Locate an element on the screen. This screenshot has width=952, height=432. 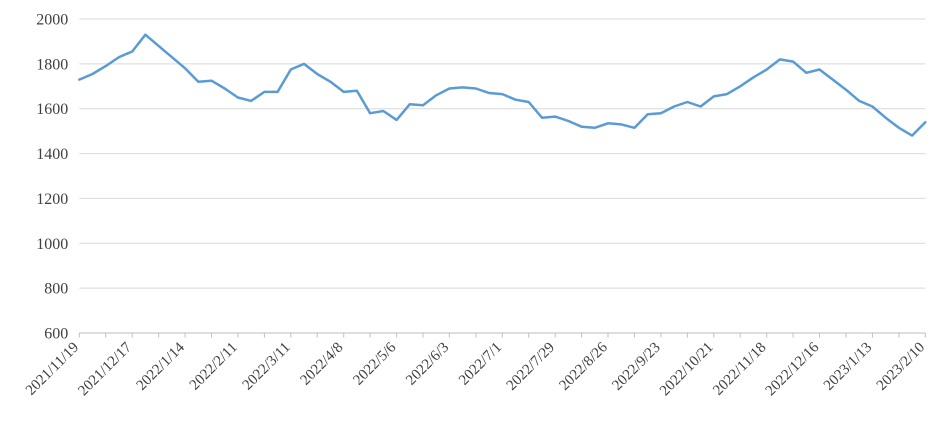
x-axis-label: 2022/11/18 is located at coordinates (739, 369).